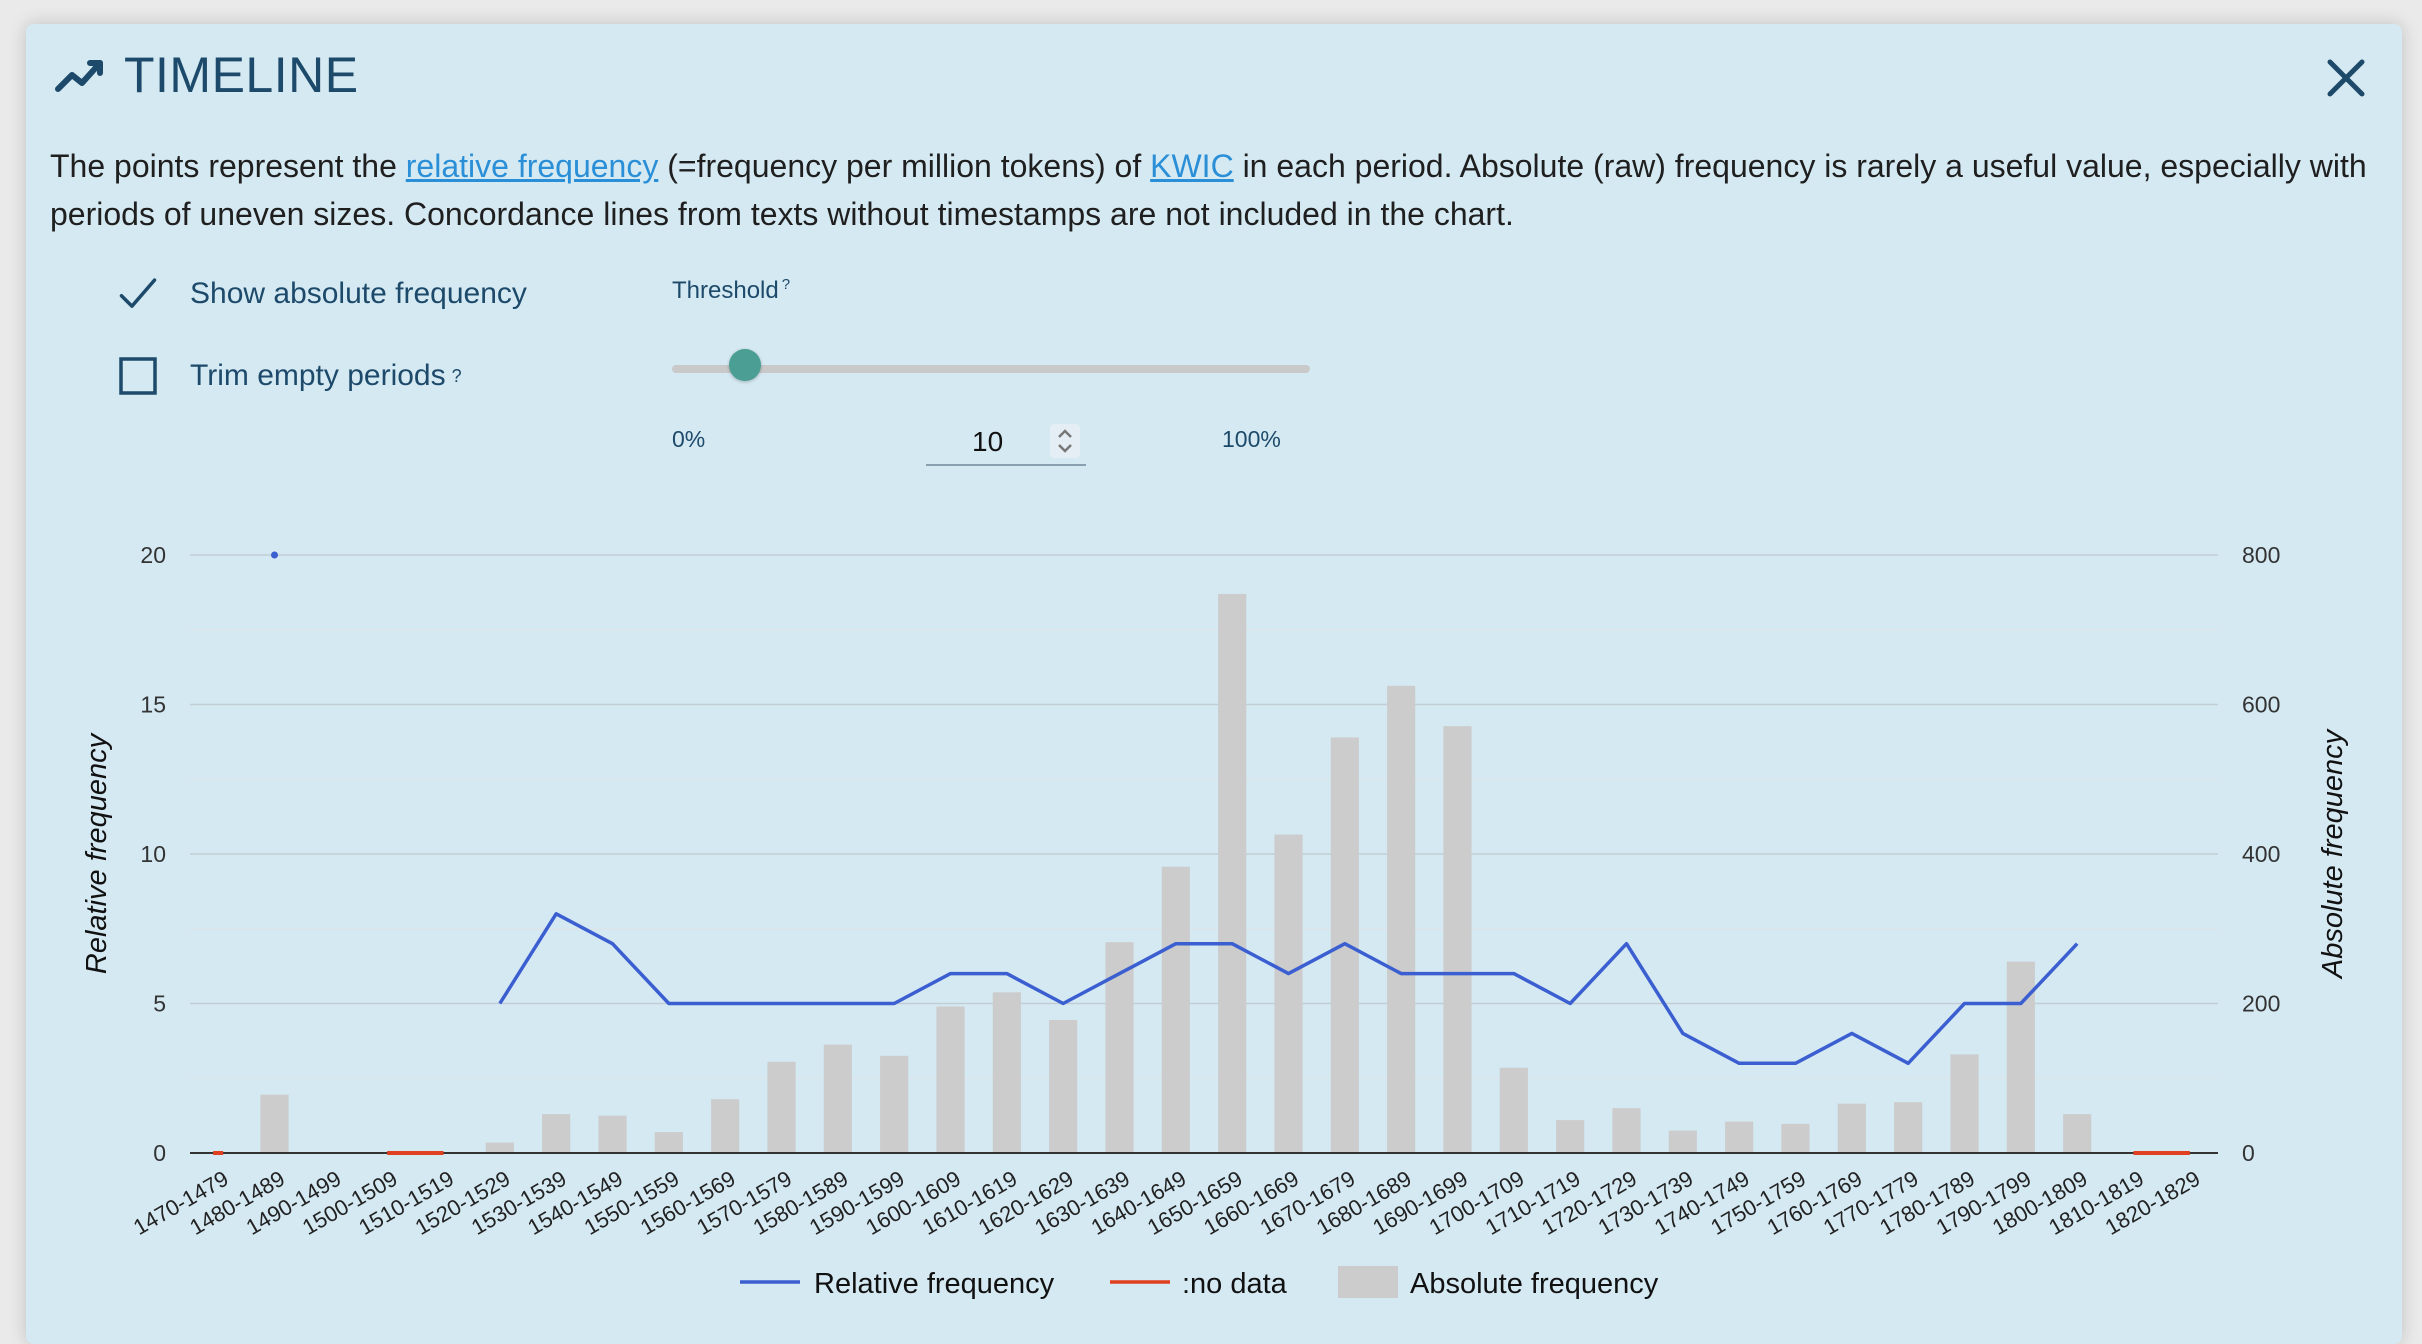 This screenshot has width=2422, height=1344. I want to click on legend-bar-swatch, so click(1368, 1282).